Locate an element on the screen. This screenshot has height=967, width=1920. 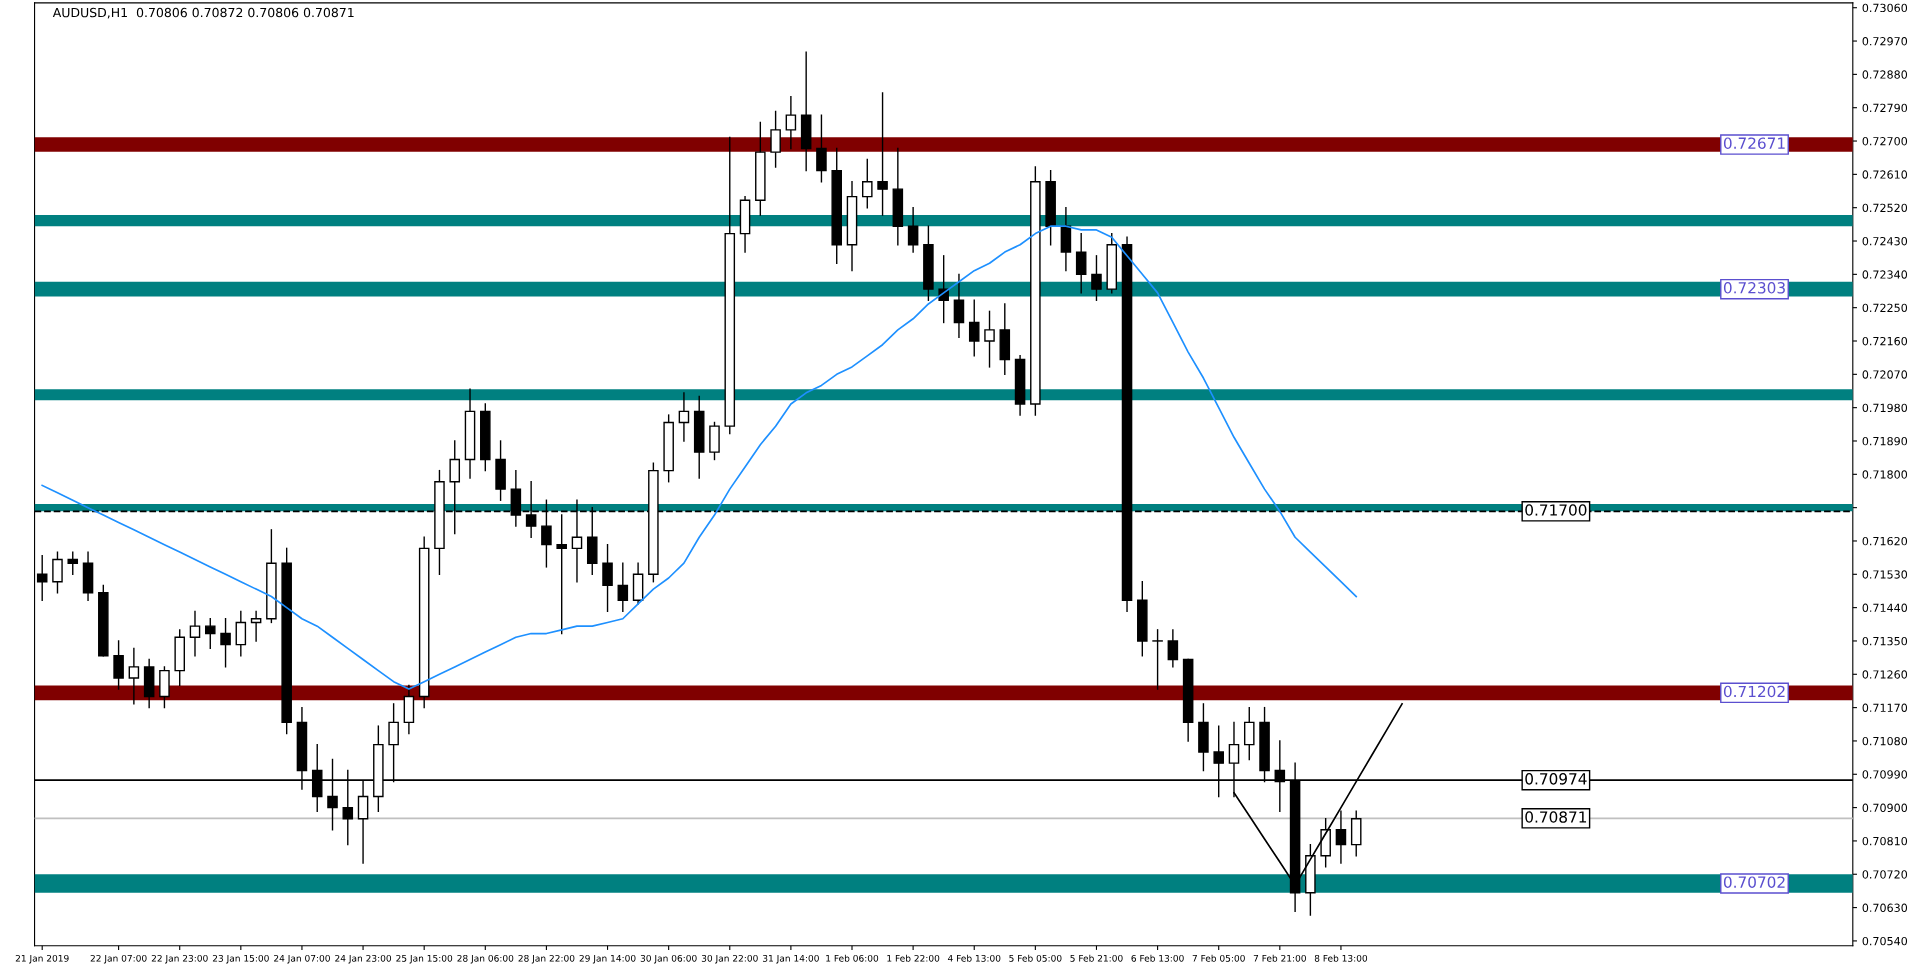
y-tick-label: 0.71170 is located at coordinates (1885, 707).